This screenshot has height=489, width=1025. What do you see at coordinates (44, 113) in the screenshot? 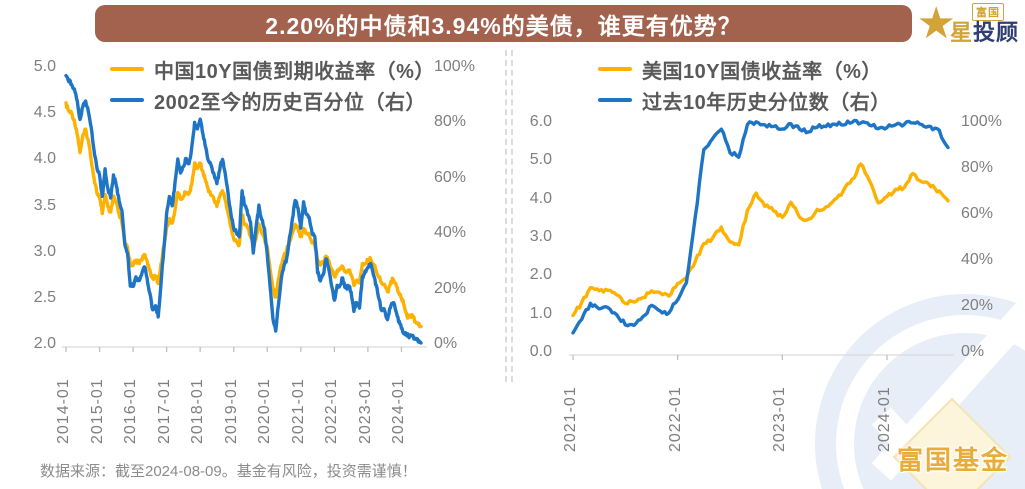
I see `axis-tick-label: 4.5` at bounding box center [44, 113].